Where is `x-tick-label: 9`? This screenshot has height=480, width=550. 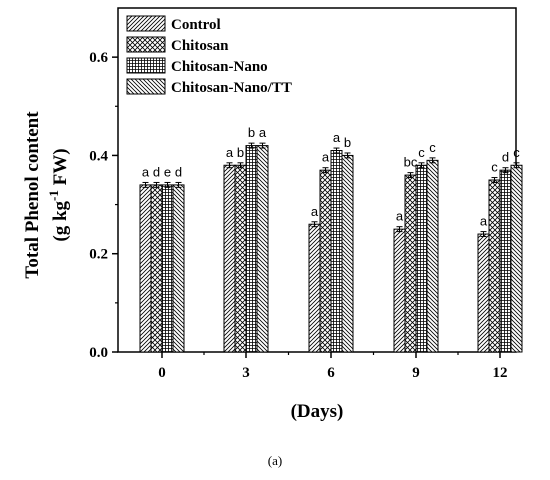 x-tick-label: 9 is located at coordinates (416, 373).